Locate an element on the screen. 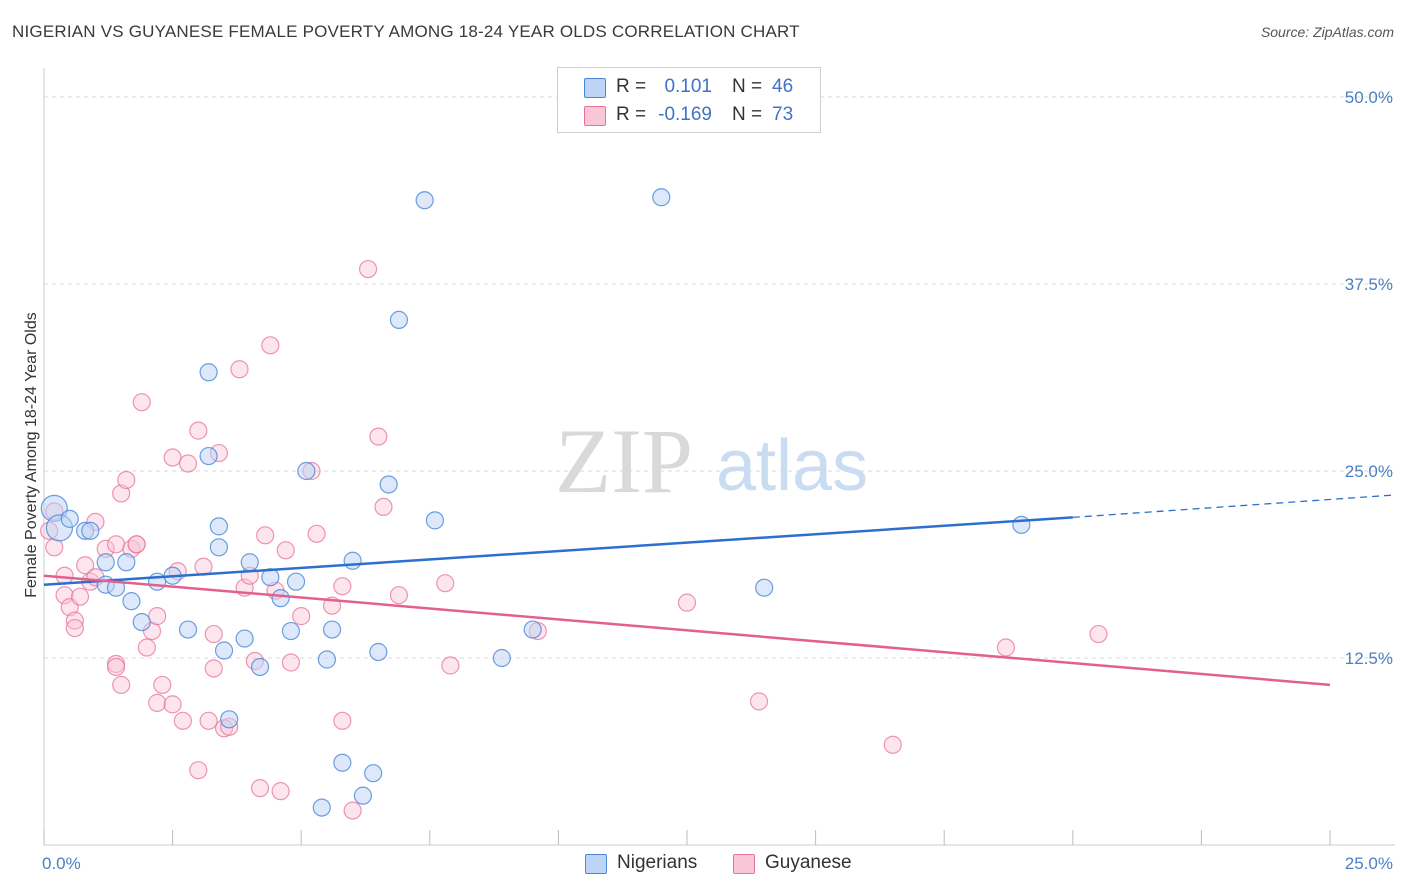  legend-row-nigerians: R = 0.101 N = 46 is located at coordinates (689, 87).